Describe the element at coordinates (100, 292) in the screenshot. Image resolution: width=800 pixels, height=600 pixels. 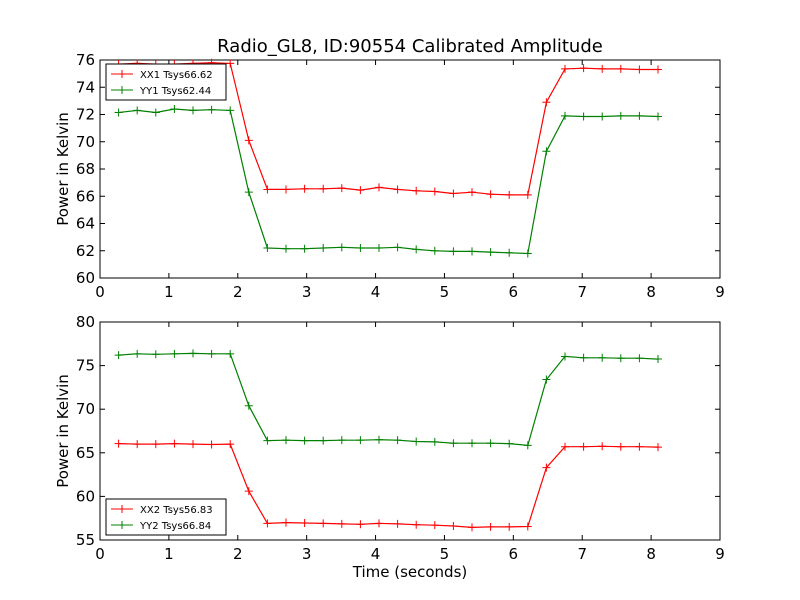
I see `x-tick-label-top-0: 0` at that location.